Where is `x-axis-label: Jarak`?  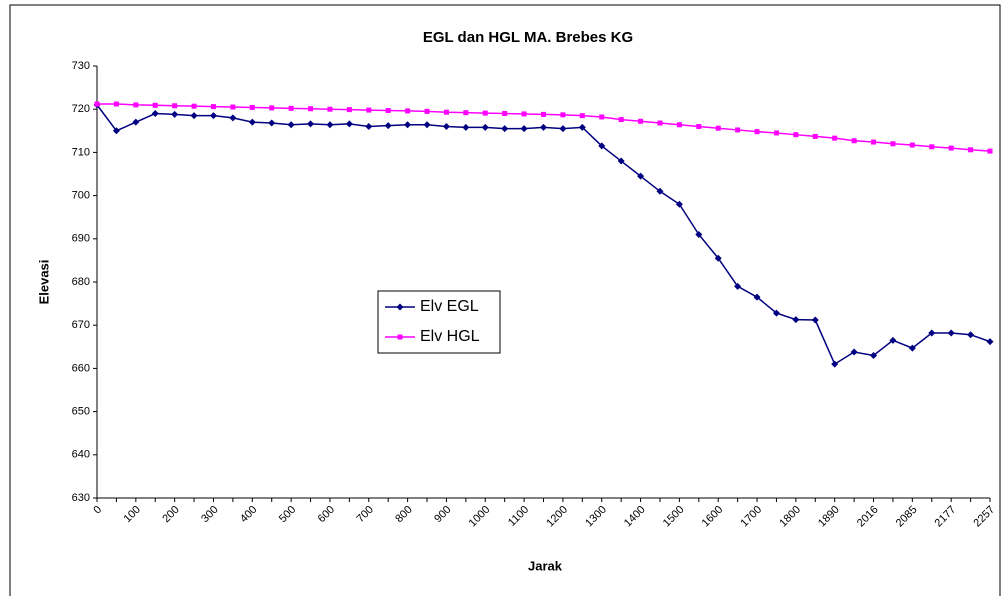 x-axis-label: Jarak is located at coordinates (545, 565).